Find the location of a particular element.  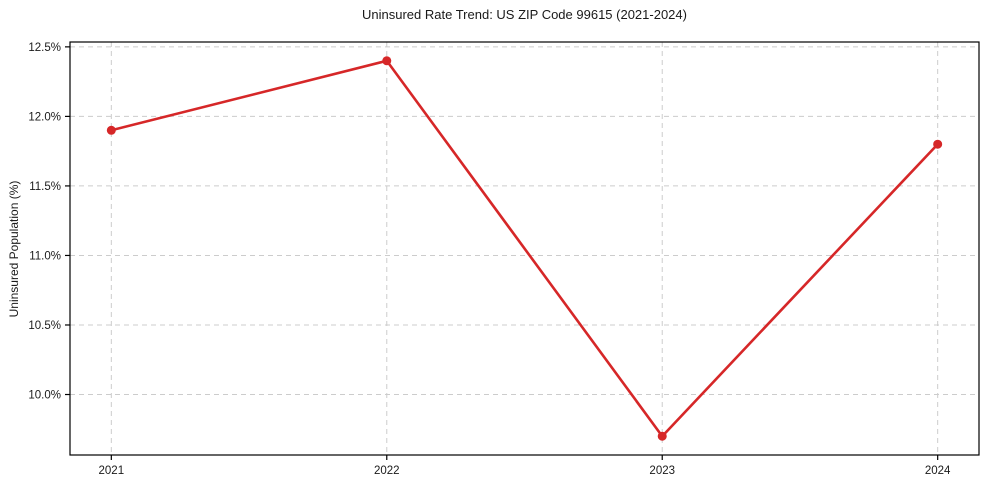

y-tick-label: 10.0% is located at coordinates (44, 396).